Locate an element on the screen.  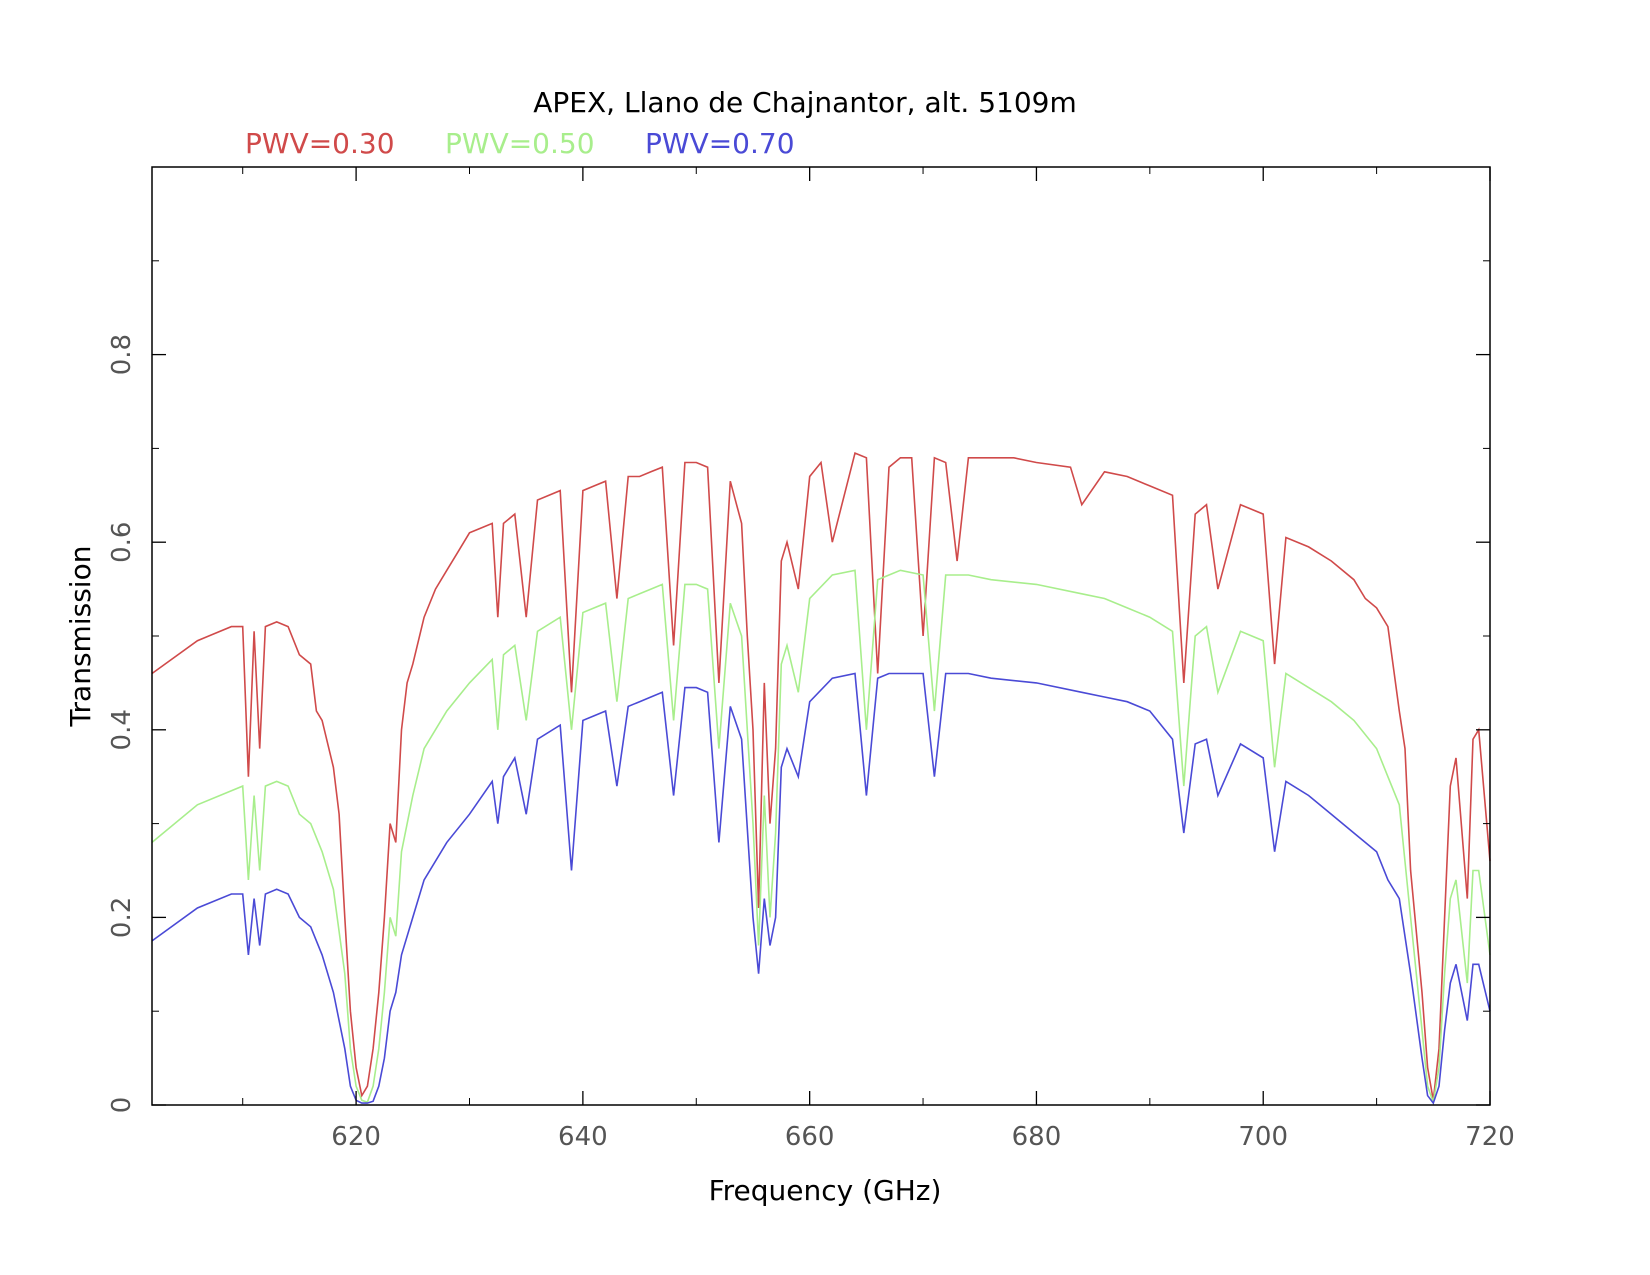
x-tick-label: 720 is located at coordinates (1490, 1137).